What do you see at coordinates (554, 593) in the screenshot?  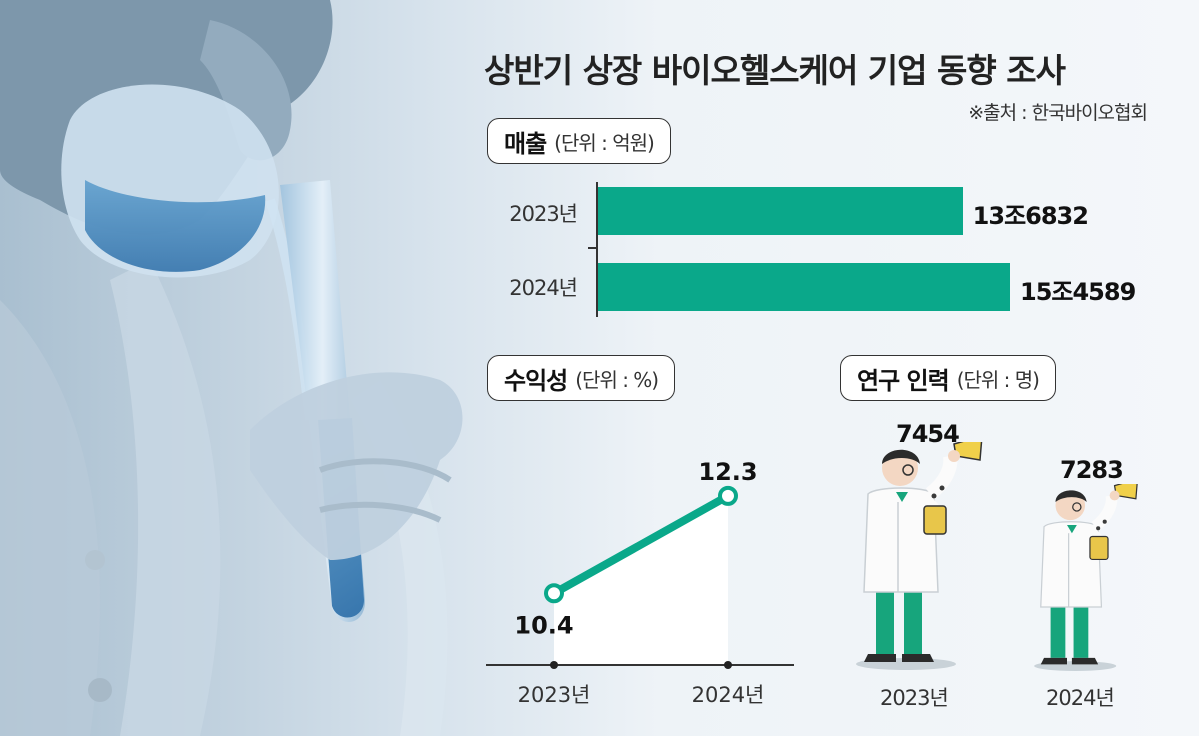 I see `profitability-point-2023` at bounding box center [554, 593].